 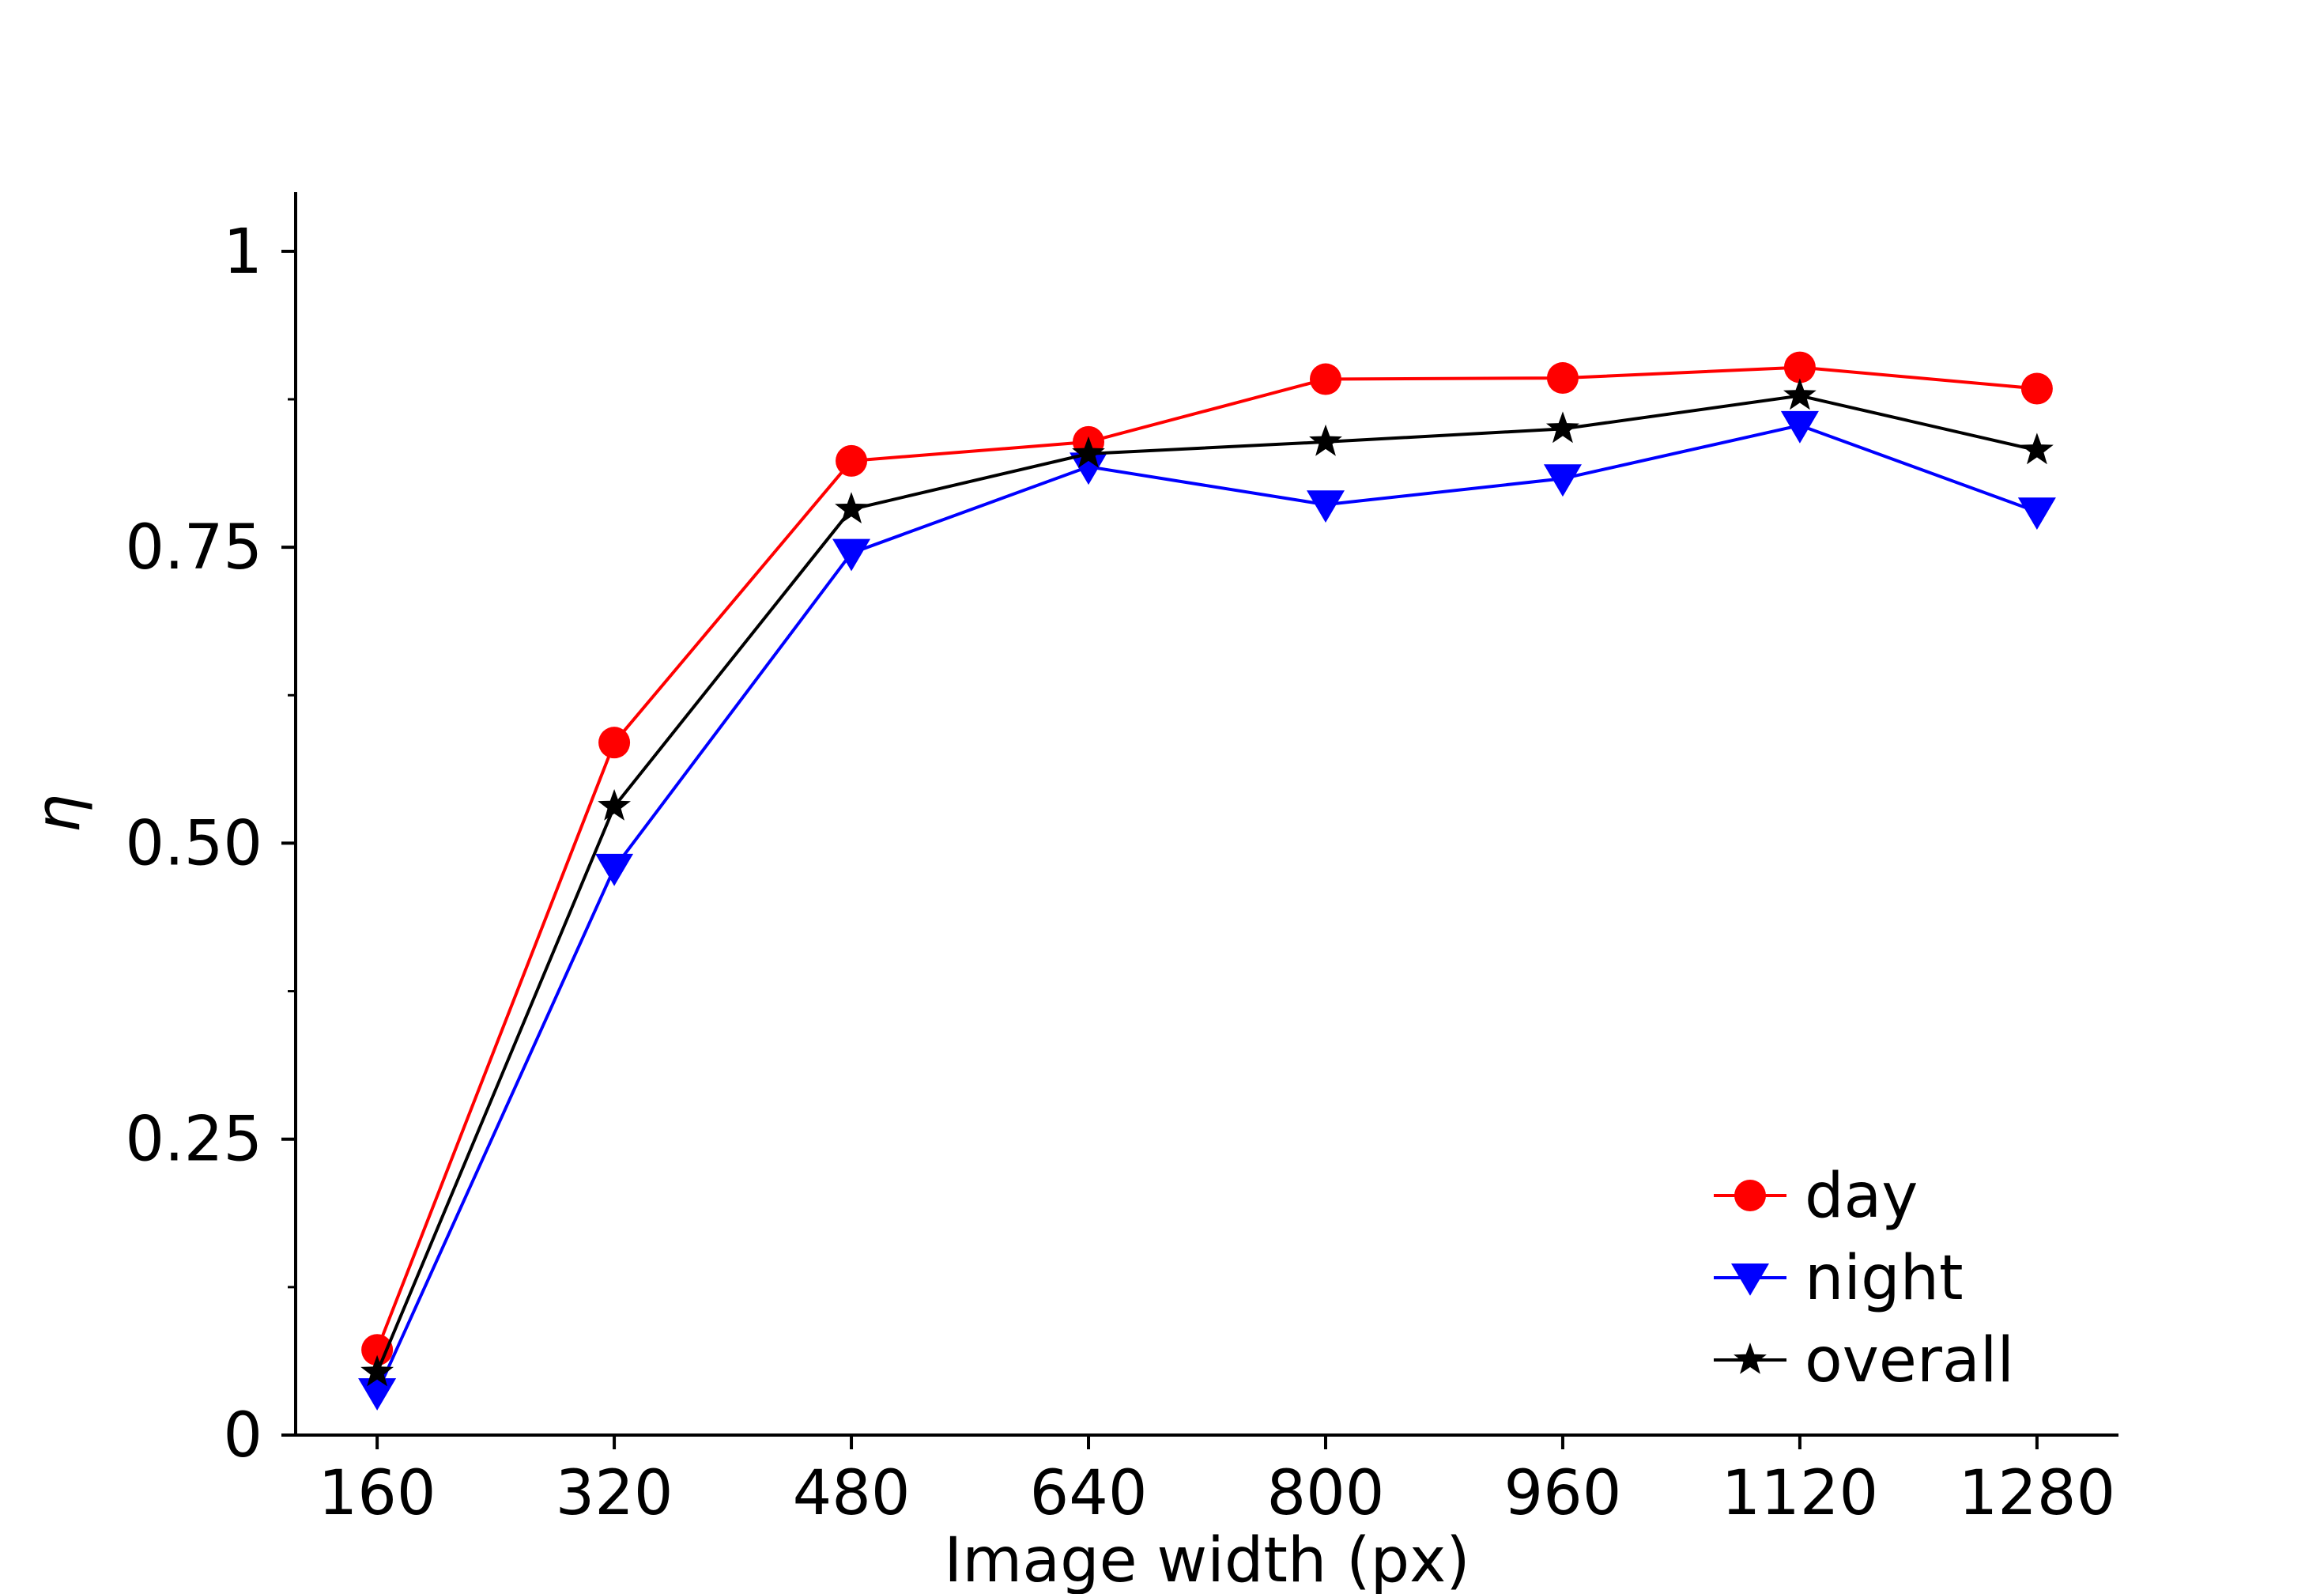 I want to click on x-tick-label: 960, so click(x=1563, y=1493).